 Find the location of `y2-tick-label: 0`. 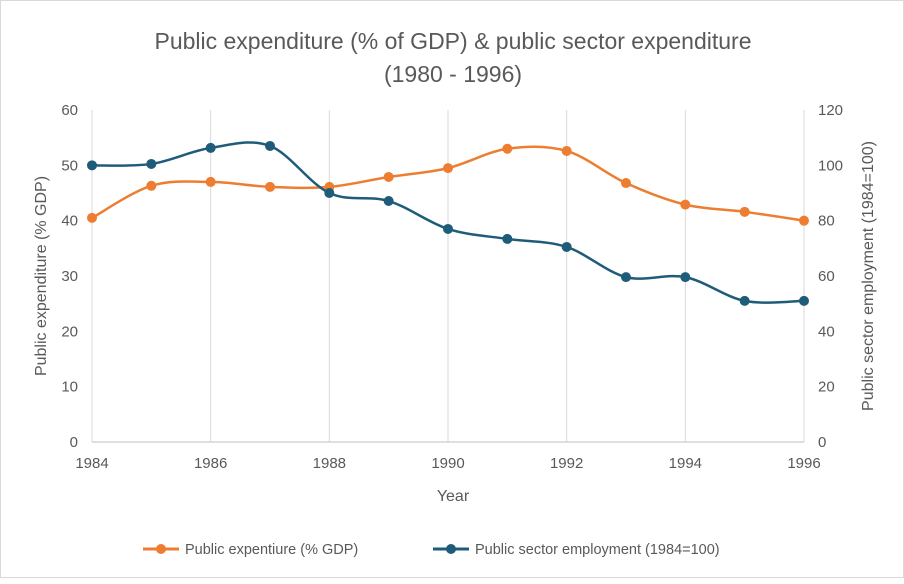

y2-tick-label: 0 is located at coordinates (822, 442).